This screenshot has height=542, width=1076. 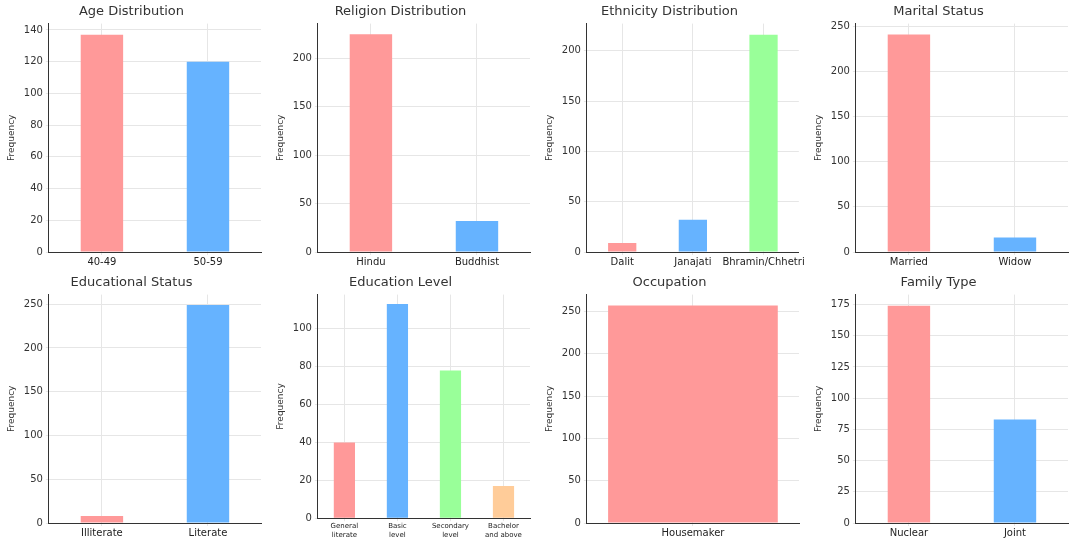 What do you see at coordinates (908, 261) in the screenshot?
I see `x-tick-label: Married` at bounding box center [908, 261].